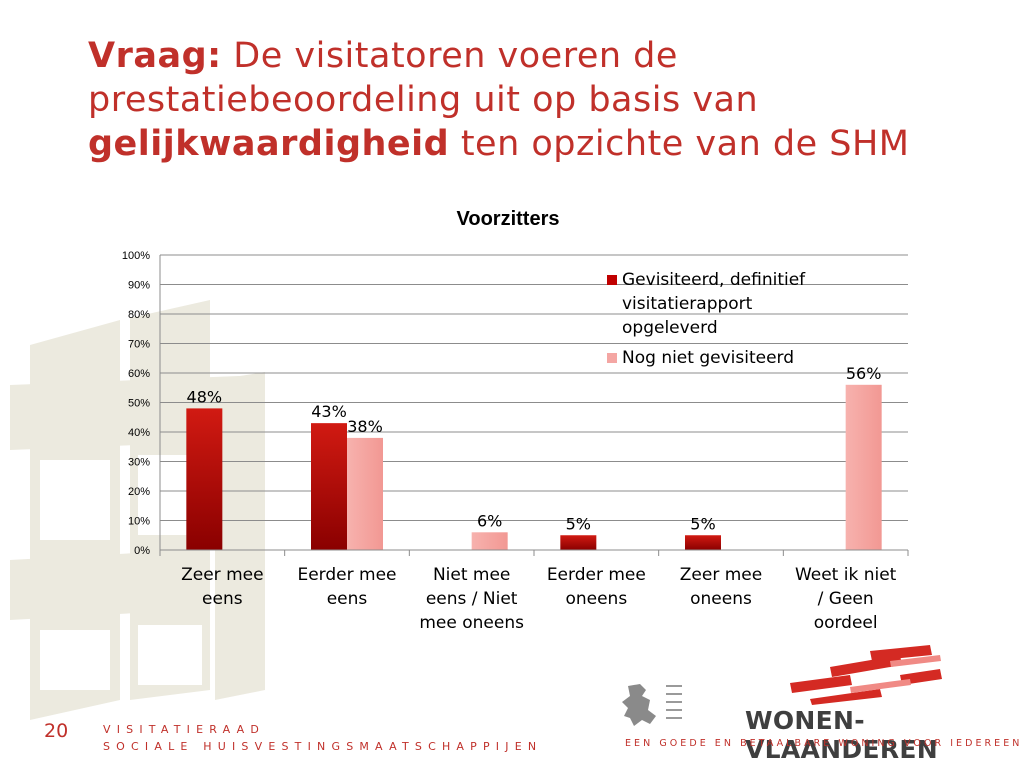 This screenshot has height=768, width=1024. Describe the element at coordinates (866, 675) in the screenshot. I see `wonen-vlaanderen-swoosh-icon` at that location.